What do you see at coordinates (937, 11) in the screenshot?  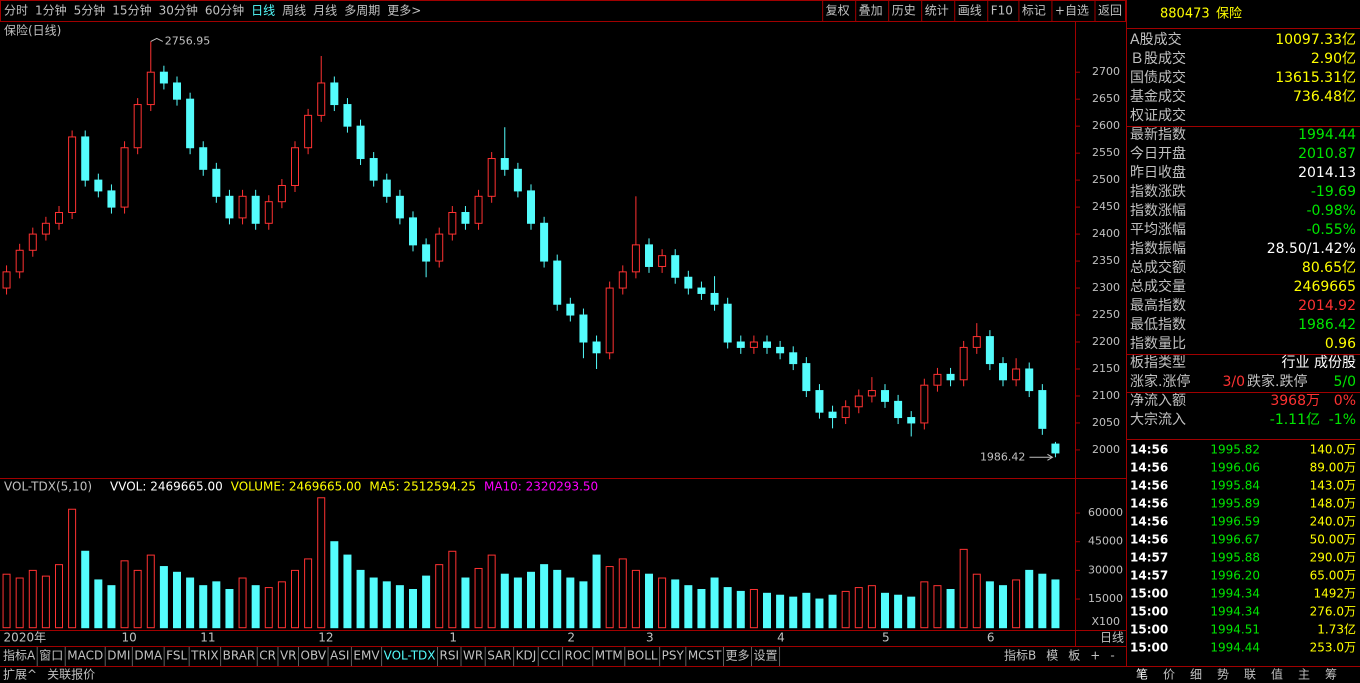 I see `toolbar-button: 统计` at bounding box center [937, 11].